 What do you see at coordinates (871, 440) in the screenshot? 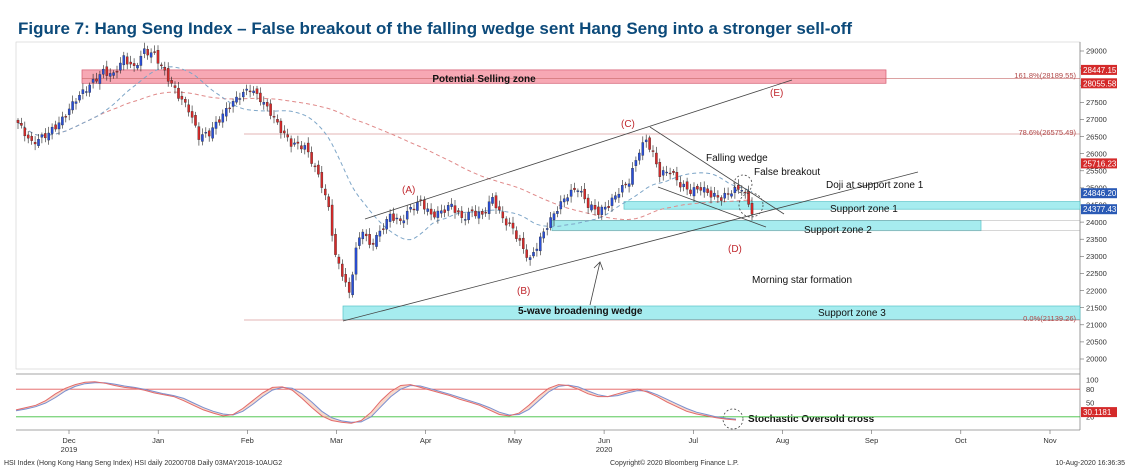
I see `month-label: Sep` at bounding box center [871, 440].